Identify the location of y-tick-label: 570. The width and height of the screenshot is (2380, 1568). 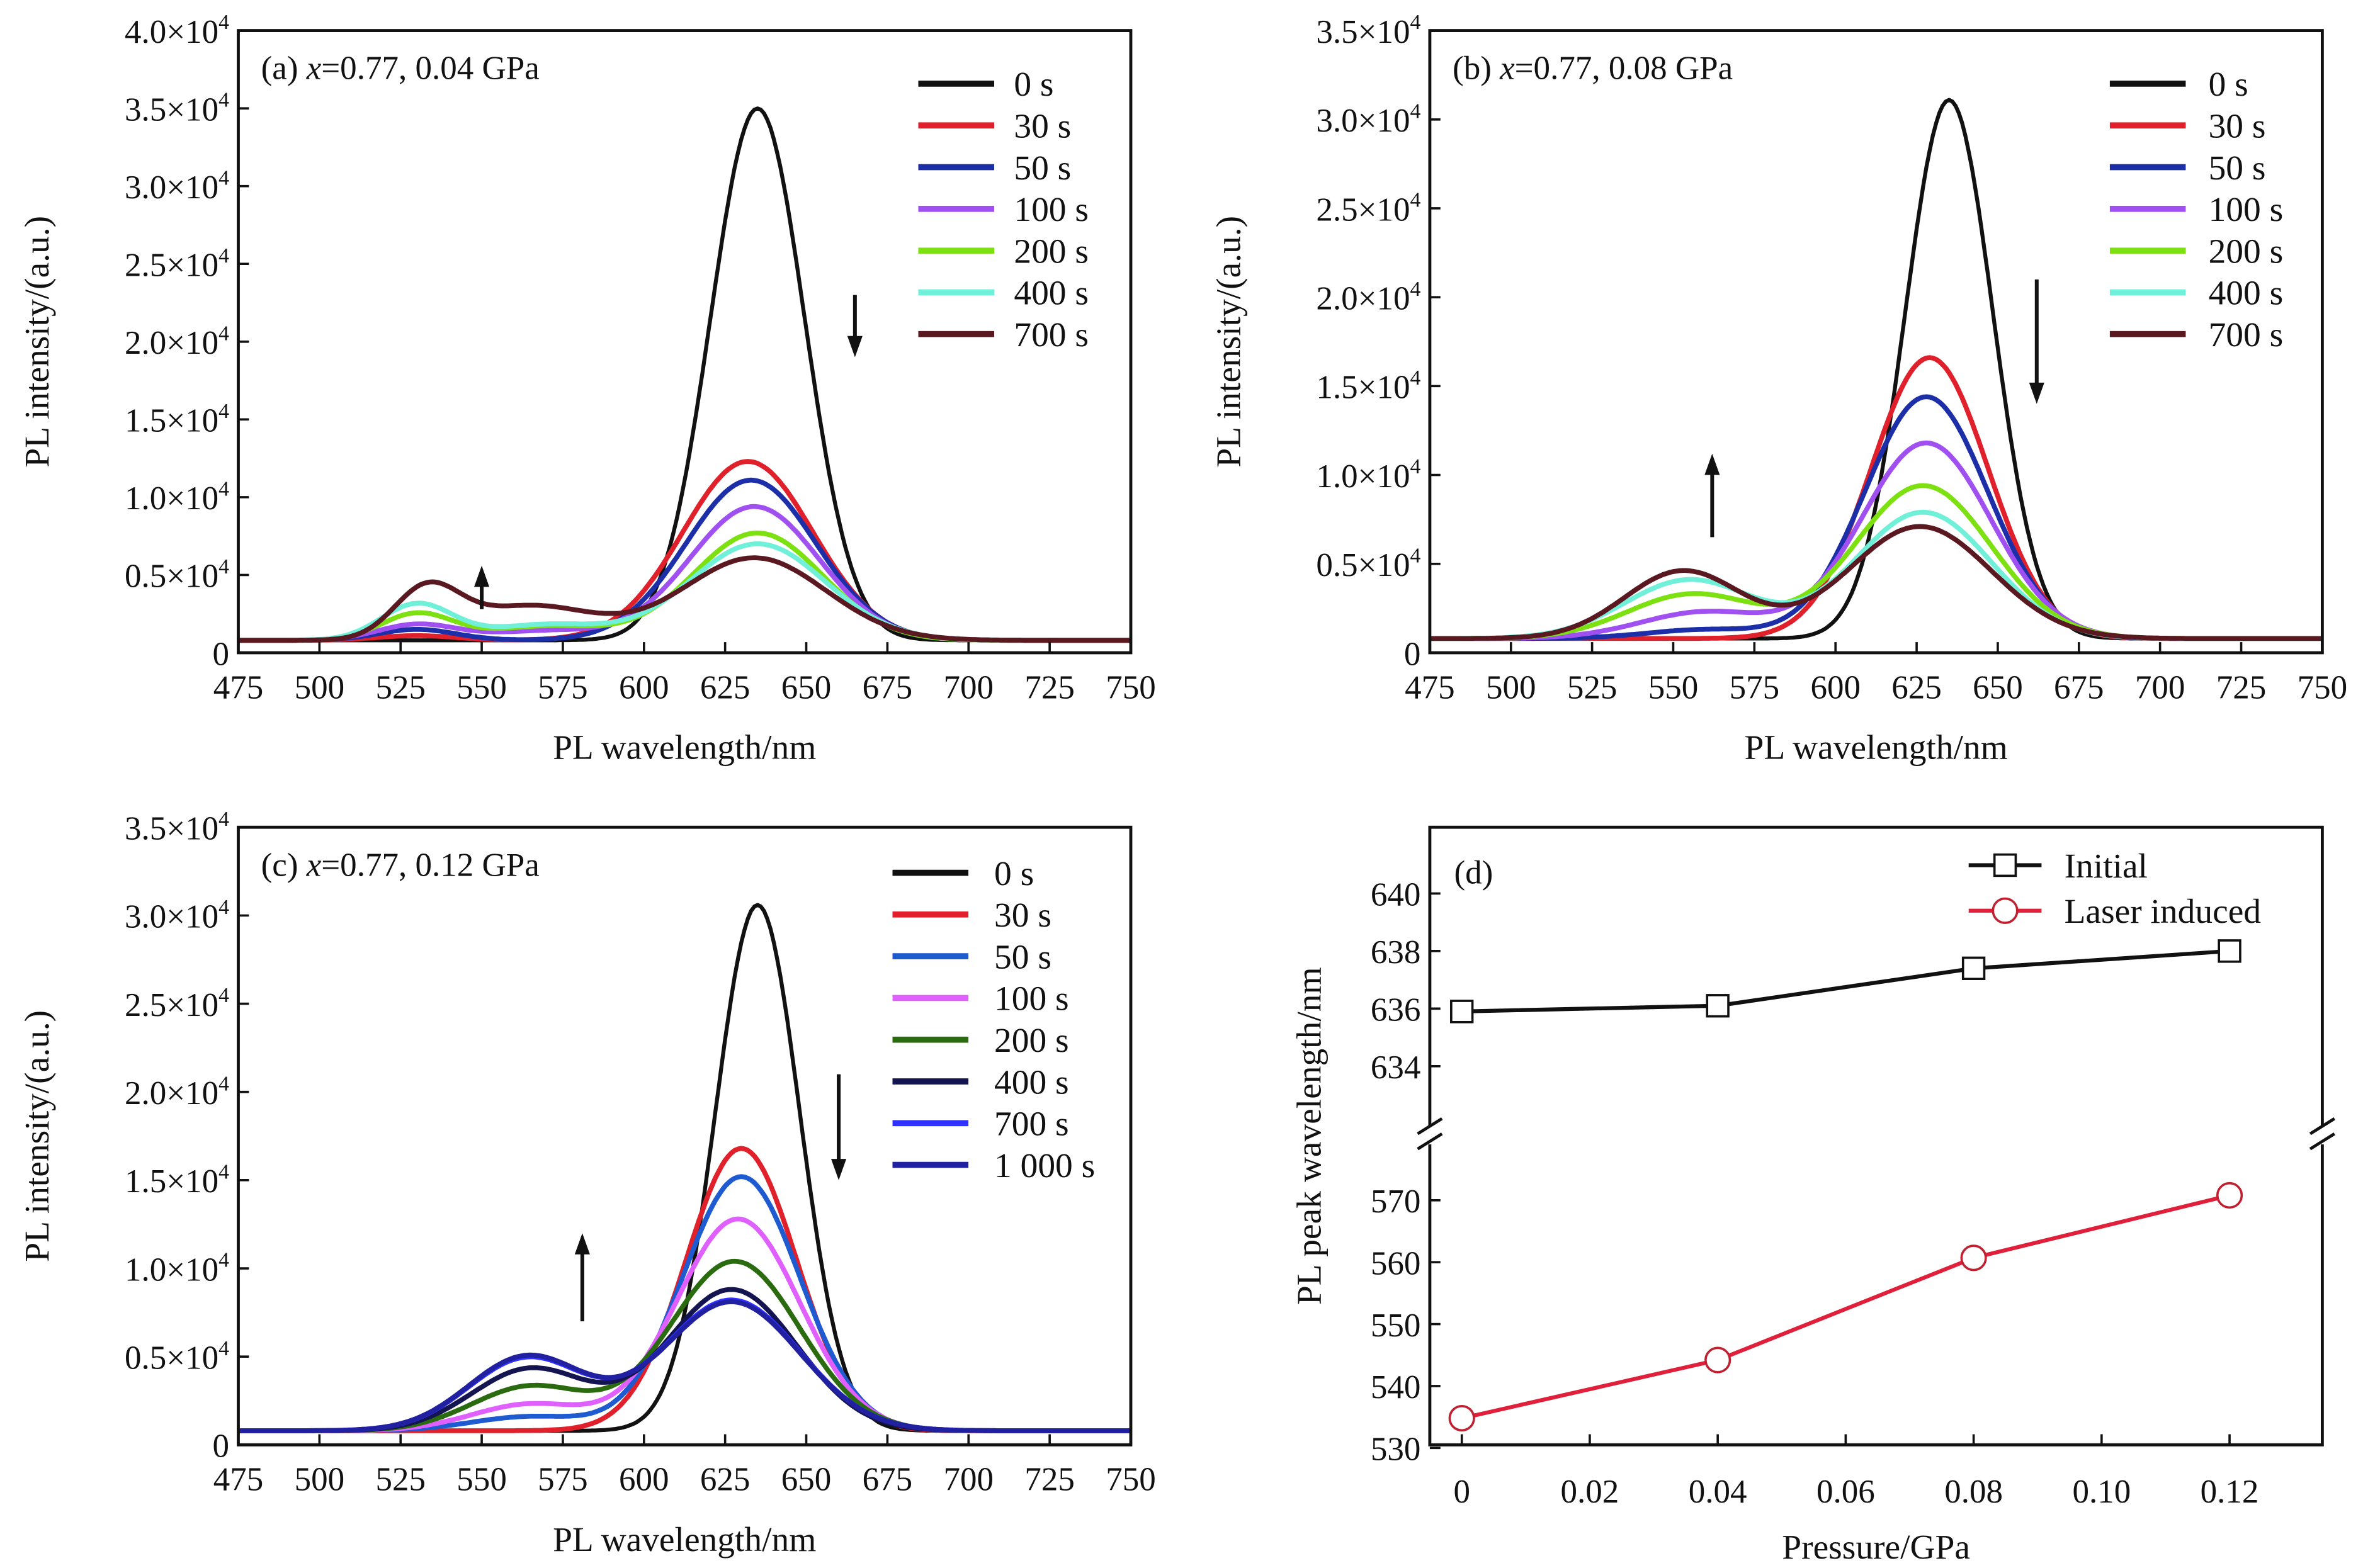
(1396, 1202).